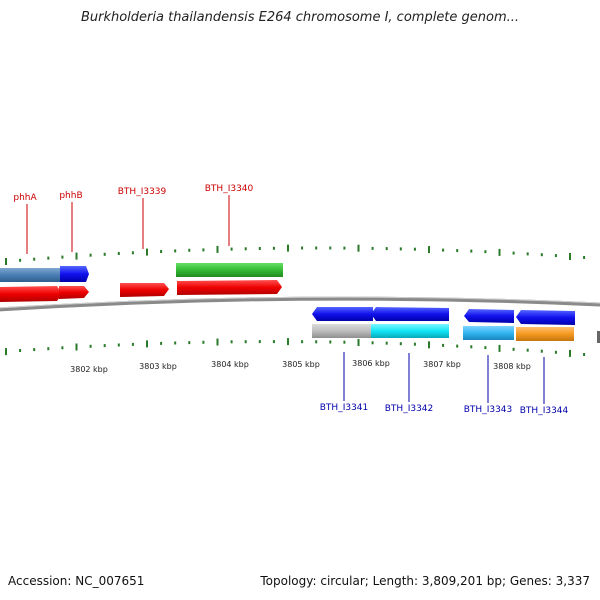  What do you see at coordinates (142, 192) in the screenshot?
I see `gene-label-BTH_I3339: BTH_I3339` at bounding box center [142, 192].